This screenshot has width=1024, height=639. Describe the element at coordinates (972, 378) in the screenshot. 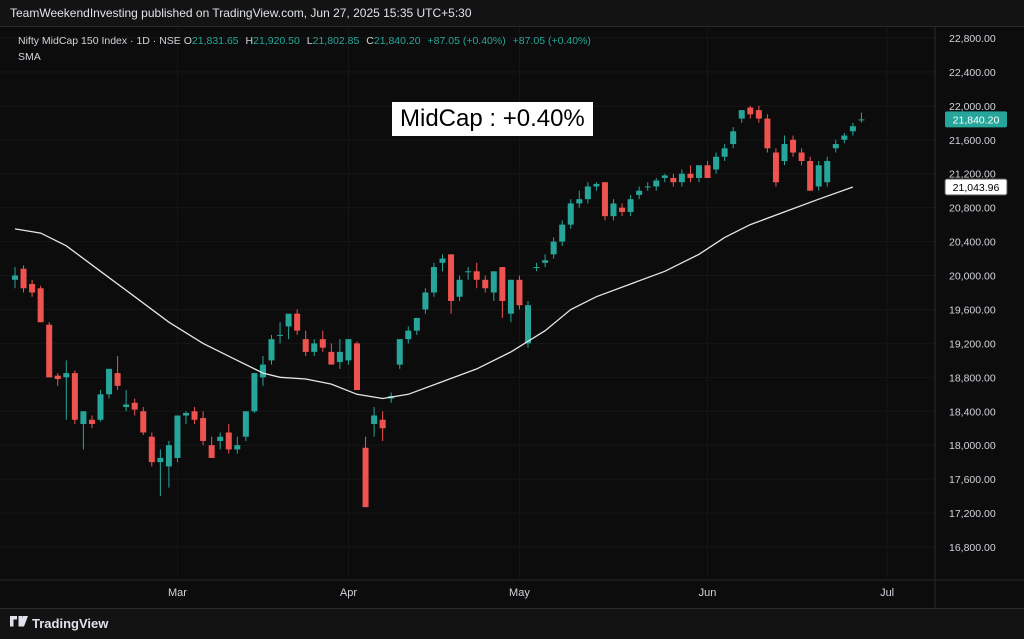

I see `y-tick-label: 18,800.00` at that location.